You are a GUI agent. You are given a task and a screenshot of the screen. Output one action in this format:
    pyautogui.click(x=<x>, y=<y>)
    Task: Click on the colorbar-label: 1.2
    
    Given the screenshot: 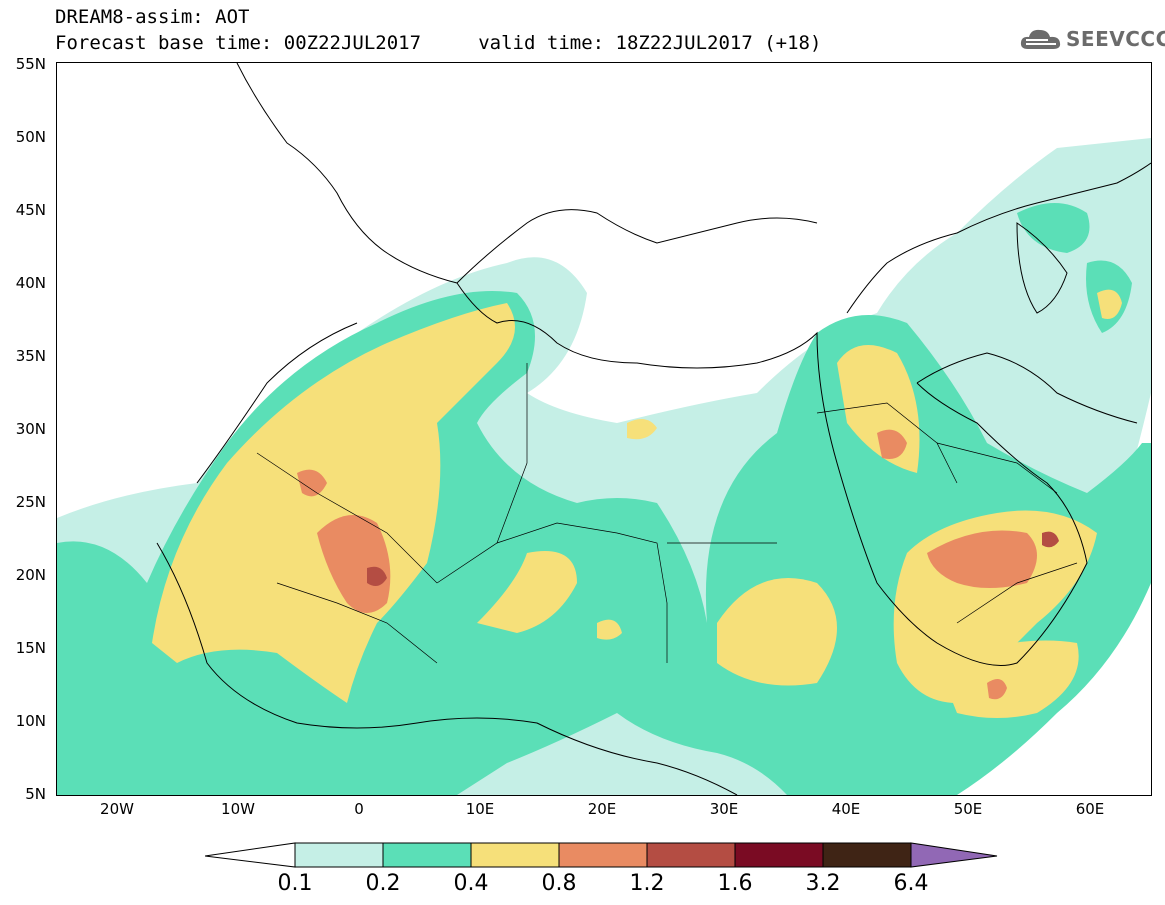 What is the action you would take?
    pyautogui.click(x=647, y=883)
    